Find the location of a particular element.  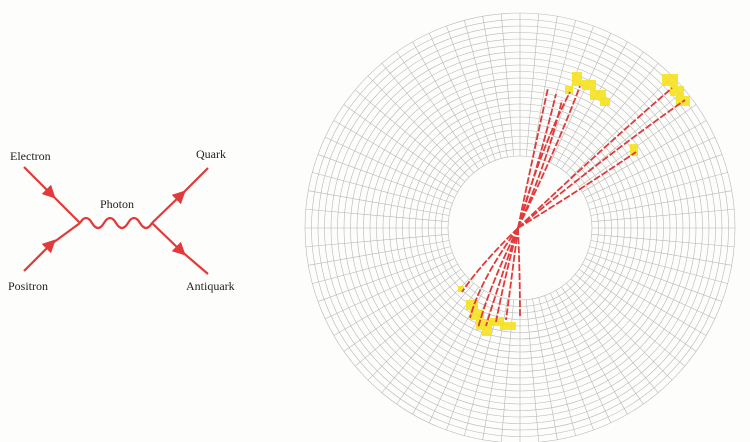

label-photon: Photon is located at coordinates (117, 204).